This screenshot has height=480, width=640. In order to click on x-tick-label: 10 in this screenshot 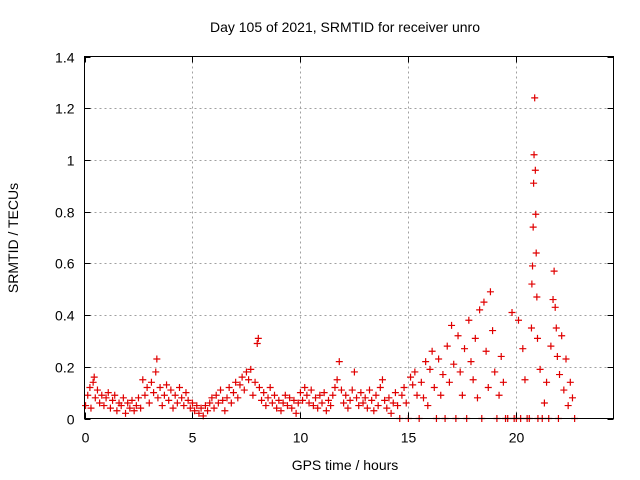, I will do `click(301, 438)`.